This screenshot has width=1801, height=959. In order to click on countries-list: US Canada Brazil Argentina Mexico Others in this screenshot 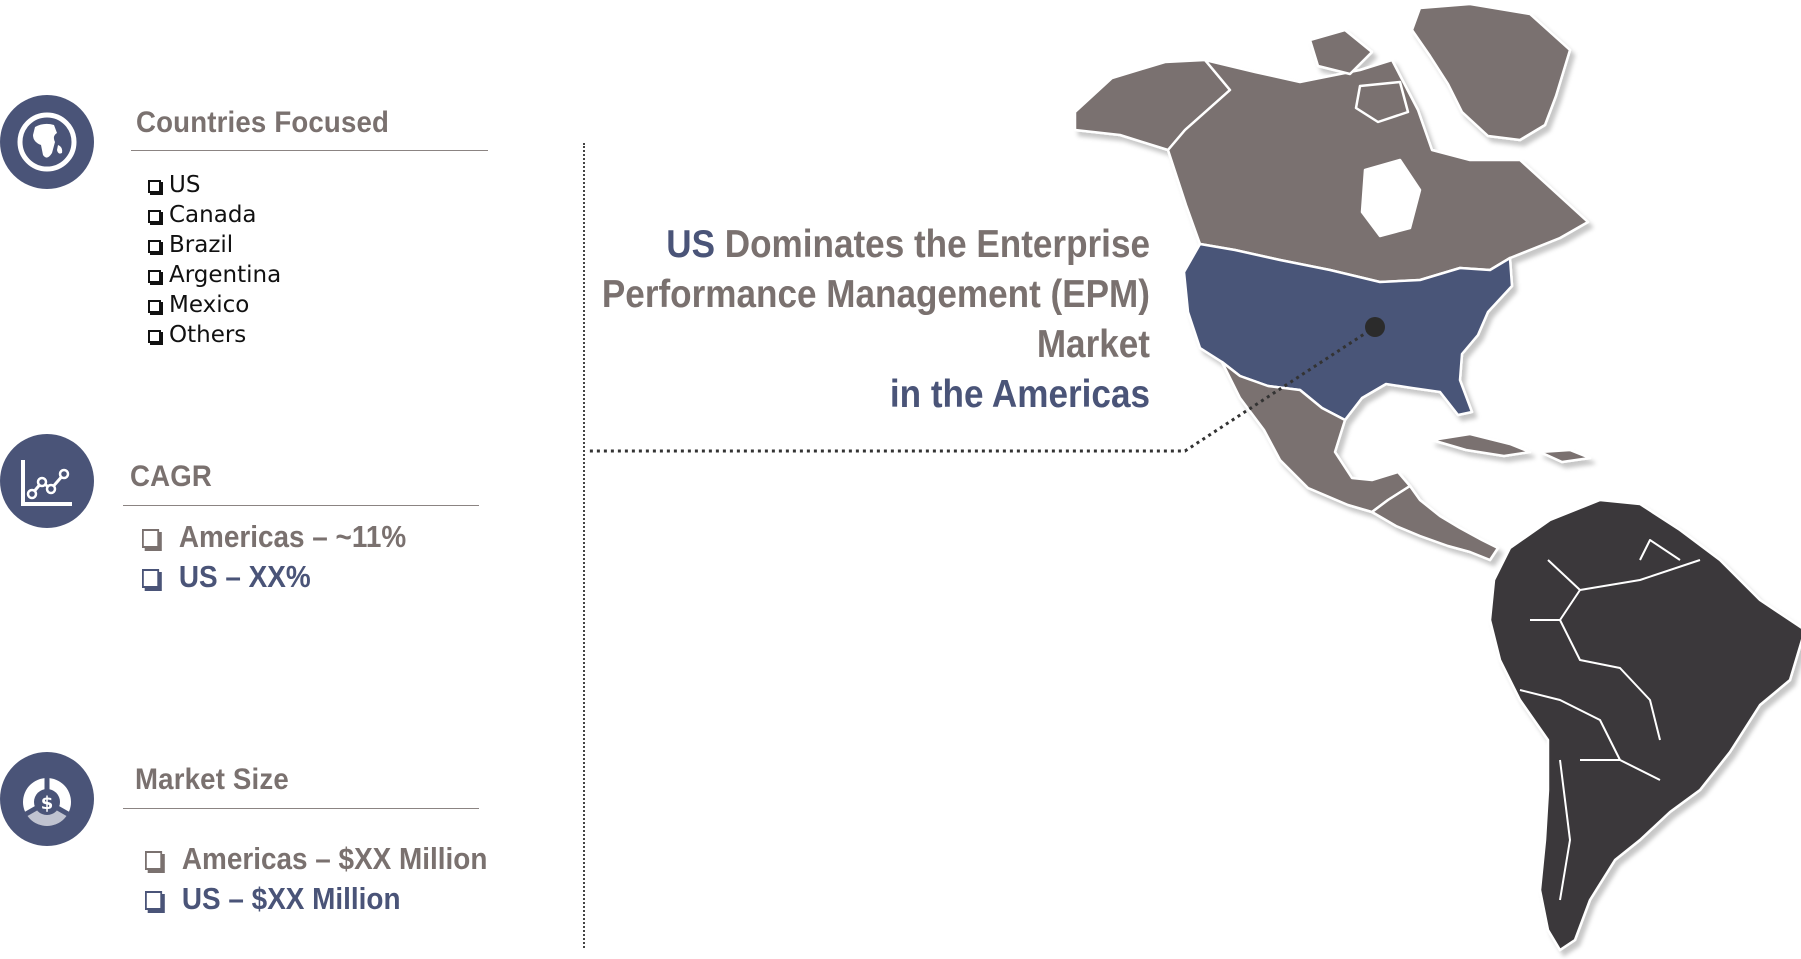, I will do `click(214, 260)`.